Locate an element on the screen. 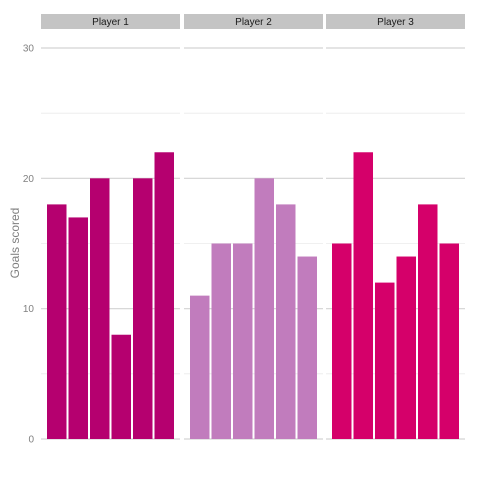 The image size is (480, 480). y-tick-label: 0 is located at coordinates (31, 440).